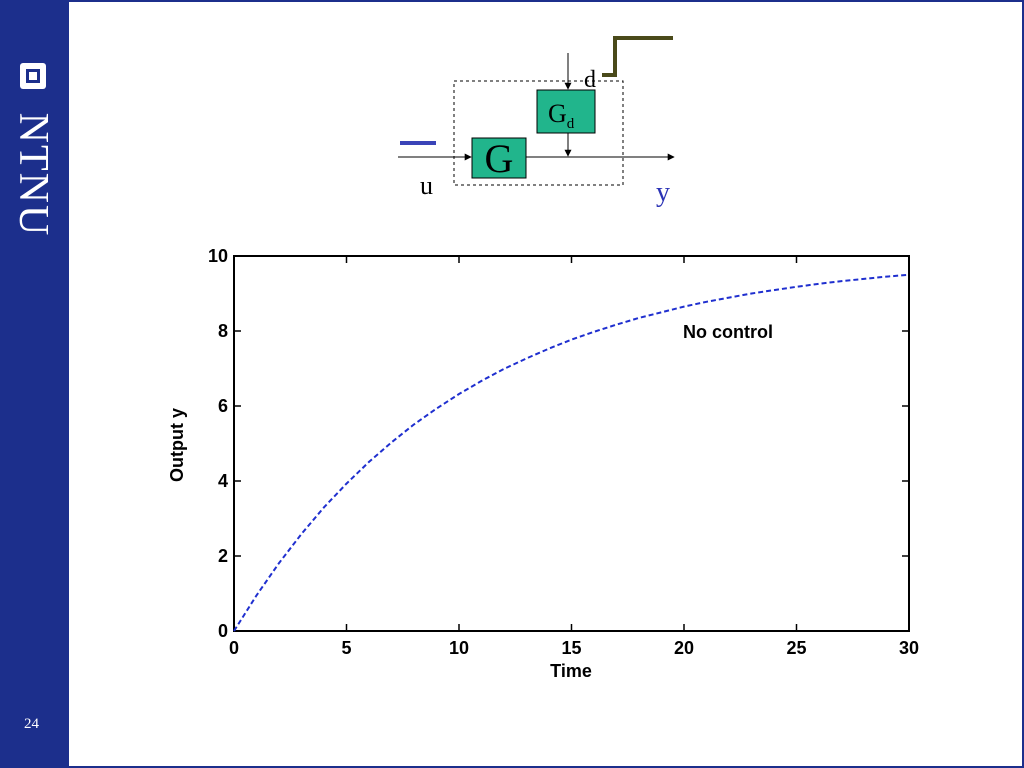 Image resolution: width=1024 pixels, height=768 pixels. What do you see at coordinates (512, 767) in the screenshot?
I see `slide-border-bottom` at bounding box center [512, 767].